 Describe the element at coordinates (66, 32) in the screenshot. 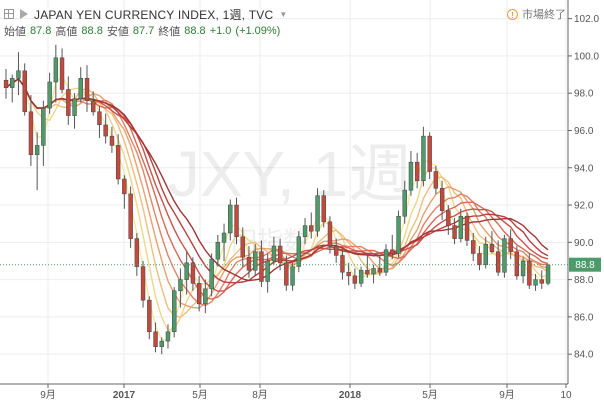

I see `high-label: 高値` at that location.